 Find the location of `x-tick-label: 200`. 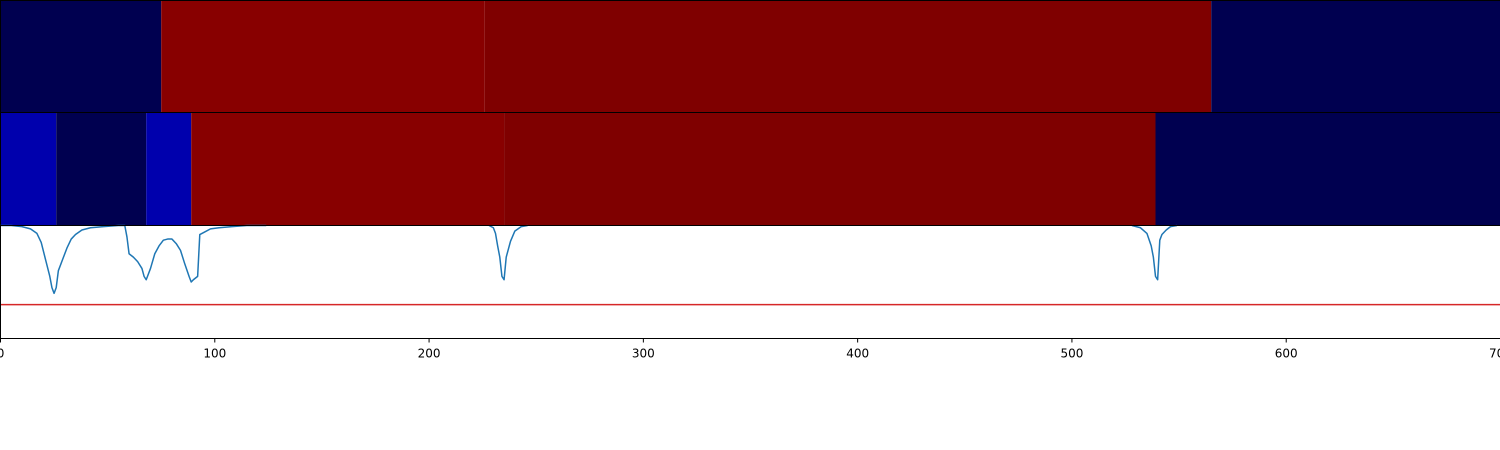

x-tick-label: 200 is located at coordinates (429, 354).